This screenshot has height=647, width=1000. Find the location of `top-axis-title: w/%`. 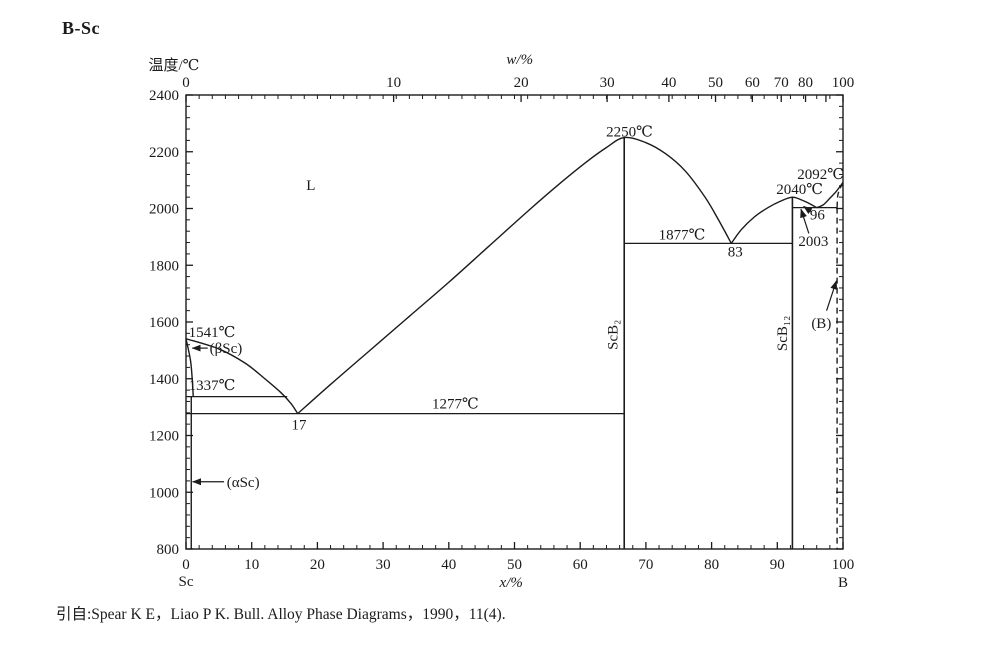

top-axis-title: w/% is located at coordinates (519, 60).